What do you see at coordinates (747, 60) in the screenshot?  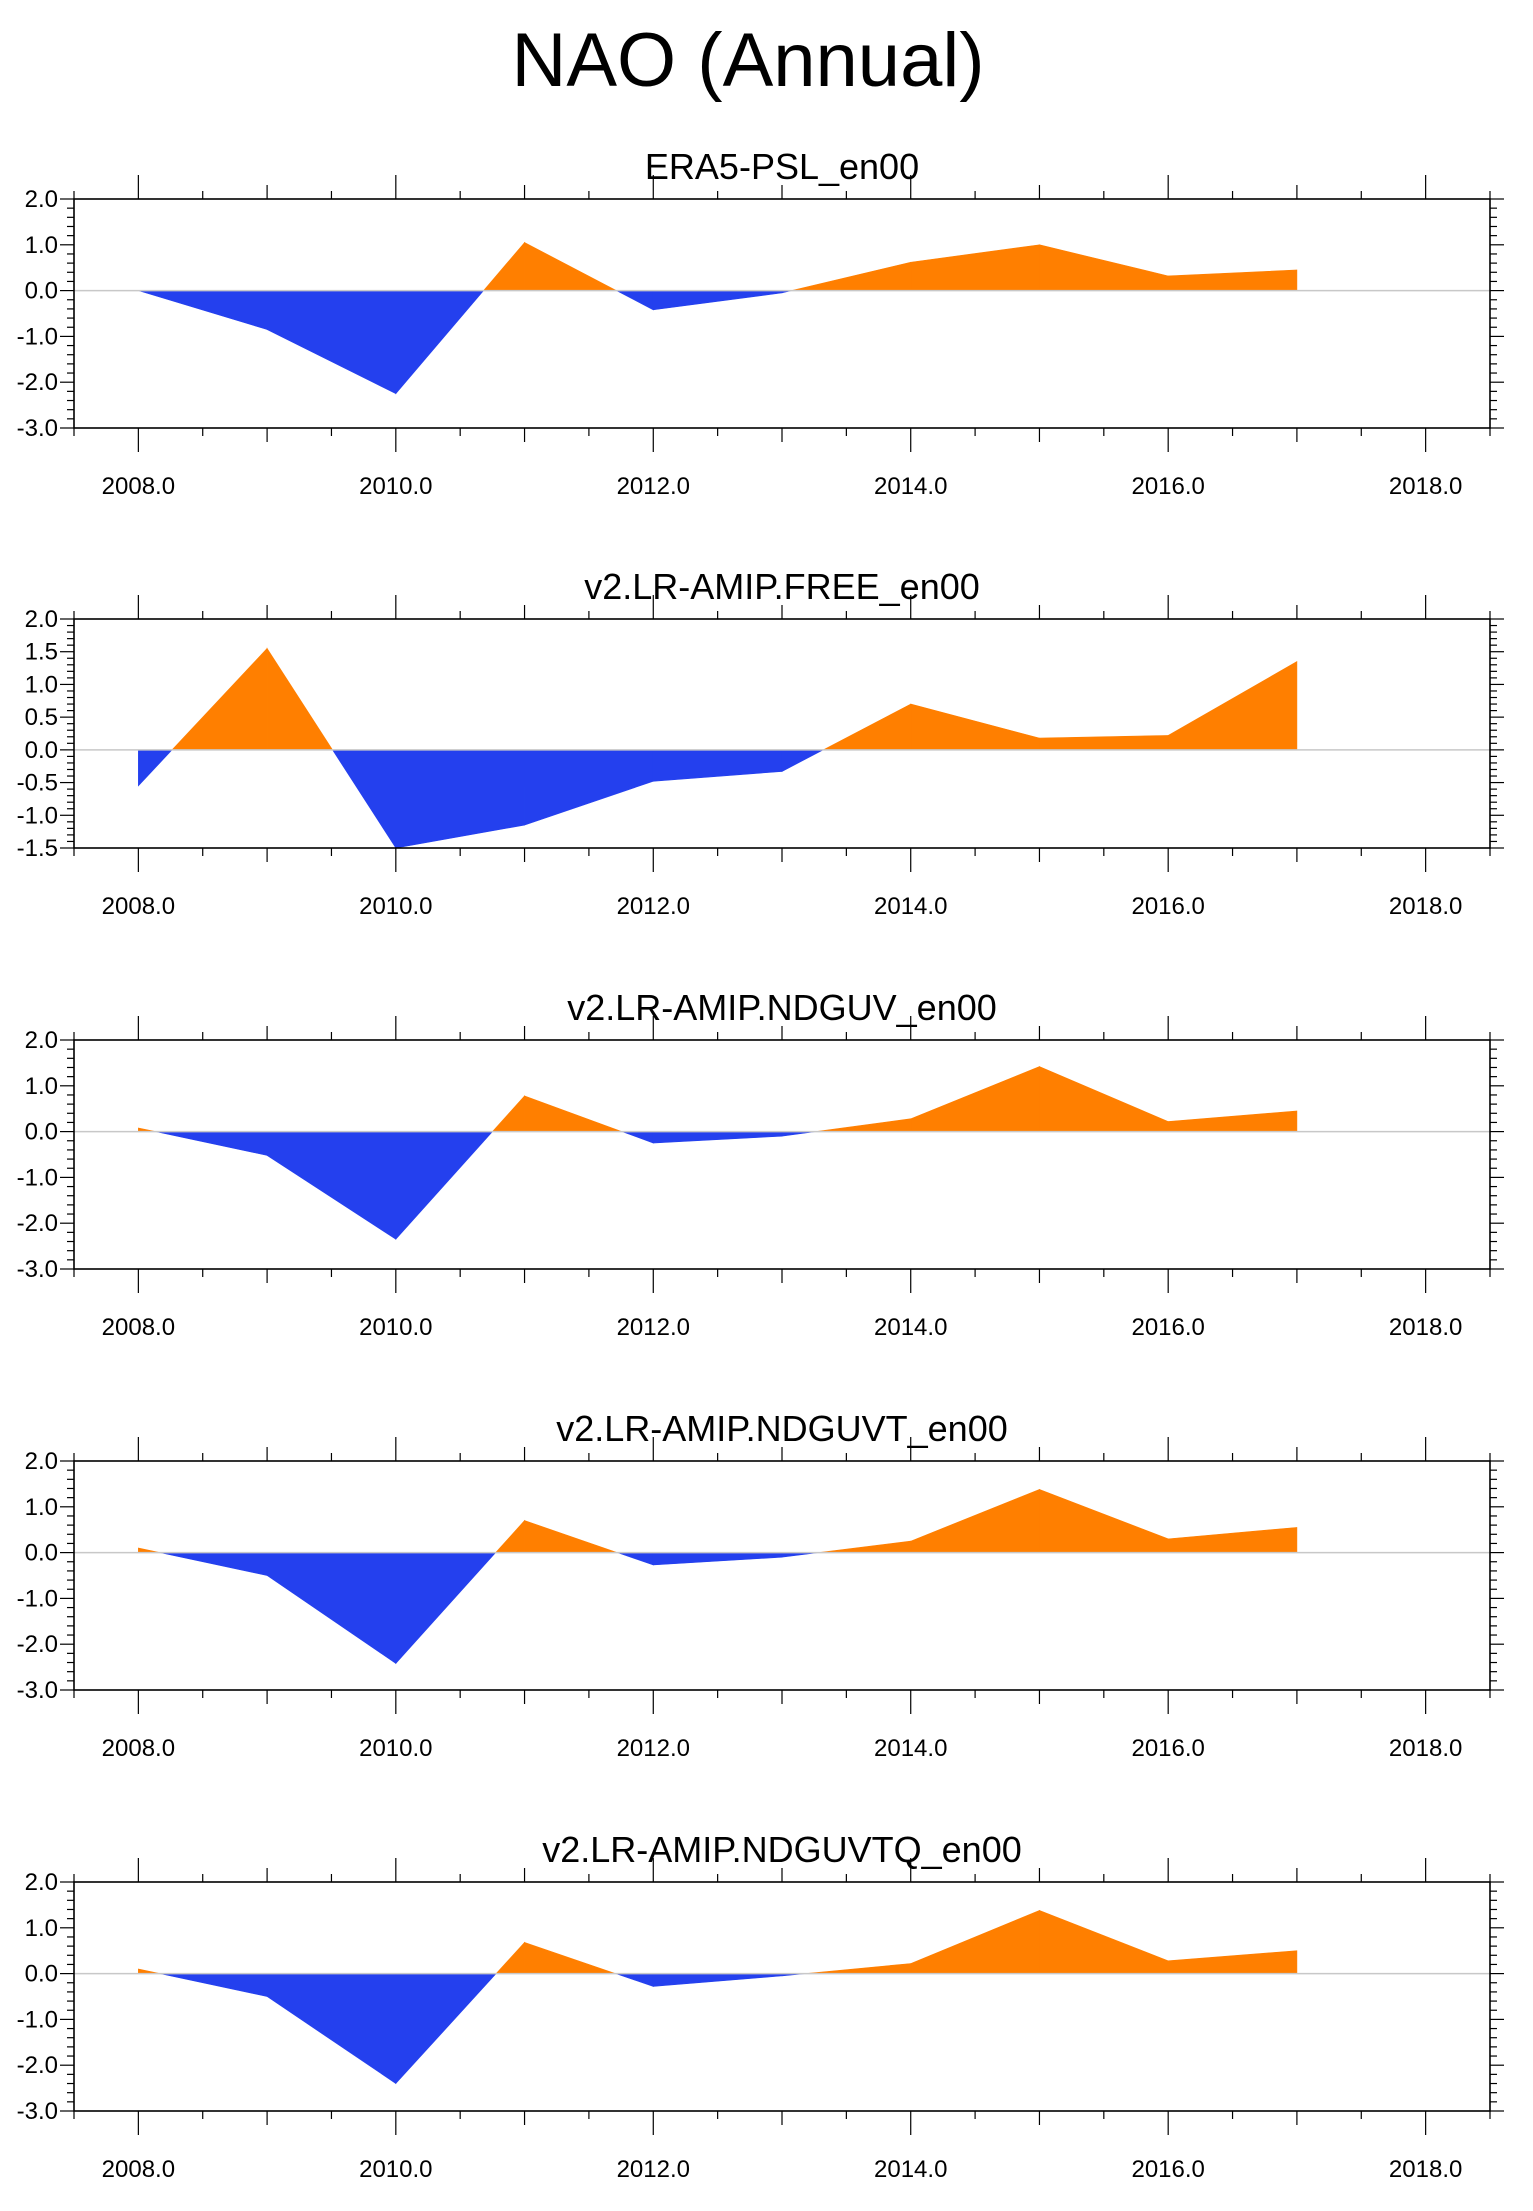 I see `main-title: NAO (Annual)` at bounding box center [747, 60].